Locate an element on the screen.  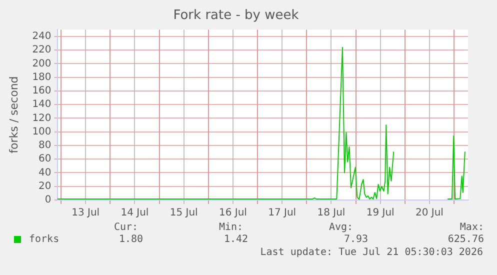
x-tick-label: 15 Jul is located at coordinates (184, 213).